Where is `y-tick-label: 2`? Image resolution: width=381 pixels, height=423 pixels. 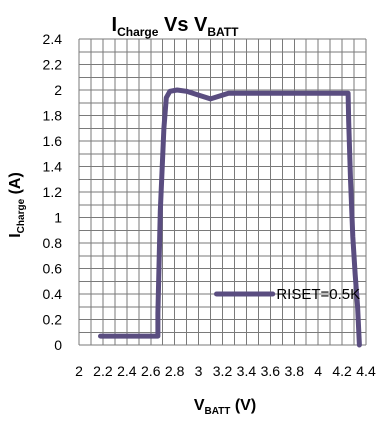
y-tick-label: 2 is located at coordinates (58, 90).